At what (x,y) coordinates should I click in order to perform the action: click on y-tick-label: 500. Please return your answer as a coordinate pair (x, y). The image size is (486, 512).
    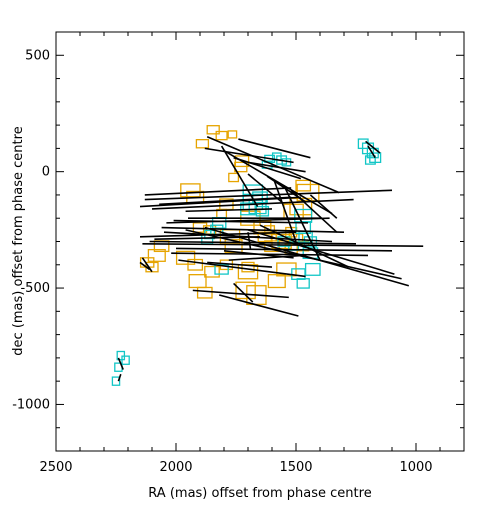
    Looking at the image, I should click on (37, 55).